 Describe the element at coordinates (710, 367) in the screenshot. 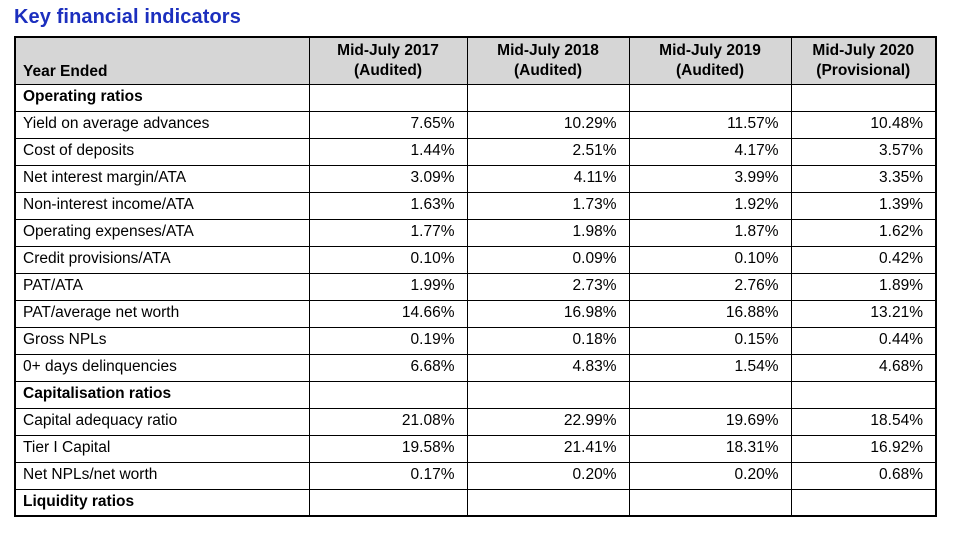

I see `cell-value: 1.54%` at that location.